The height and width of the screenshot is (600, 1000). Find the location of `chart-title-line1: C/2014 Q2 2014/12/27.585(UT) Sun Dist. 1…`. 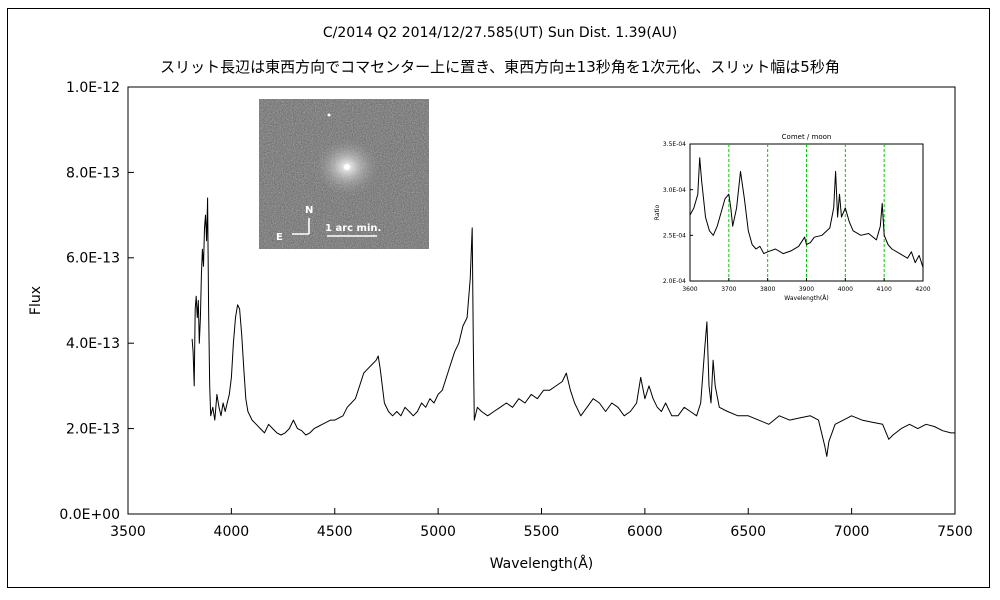

chart-title-line1: C/2014 Q2 2014/12/27.585(UT) Sun Dist. 1… is located at coordinates (500, 33).